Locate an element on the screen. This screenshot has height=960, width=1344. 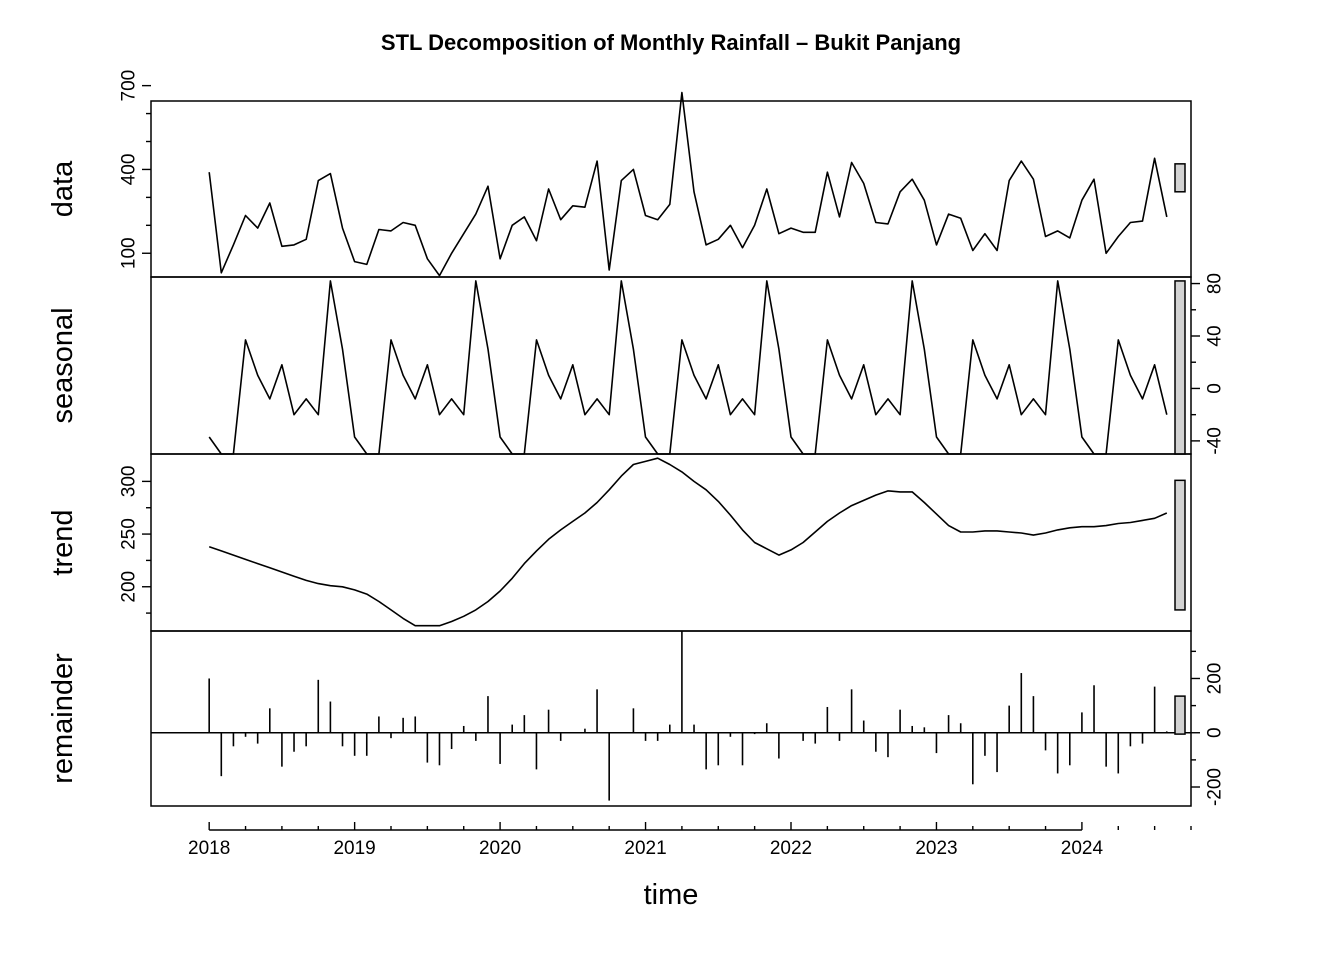
remainder-scale-bar is located at coordinates (1180, 715).